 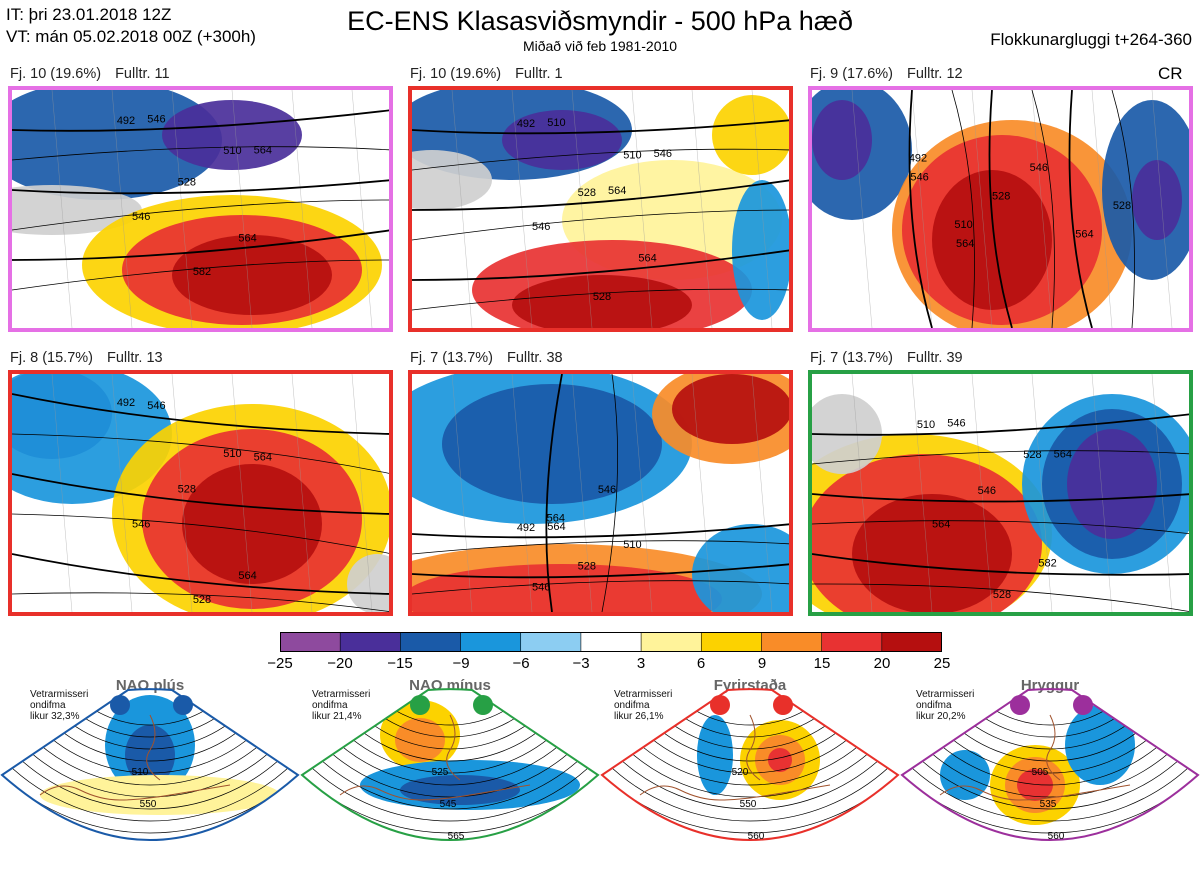 What do you see at coordinates (330, 705) in the screenshot?
I see `regime-2-info-line2: ondifma` at bounding box center [330, 705].